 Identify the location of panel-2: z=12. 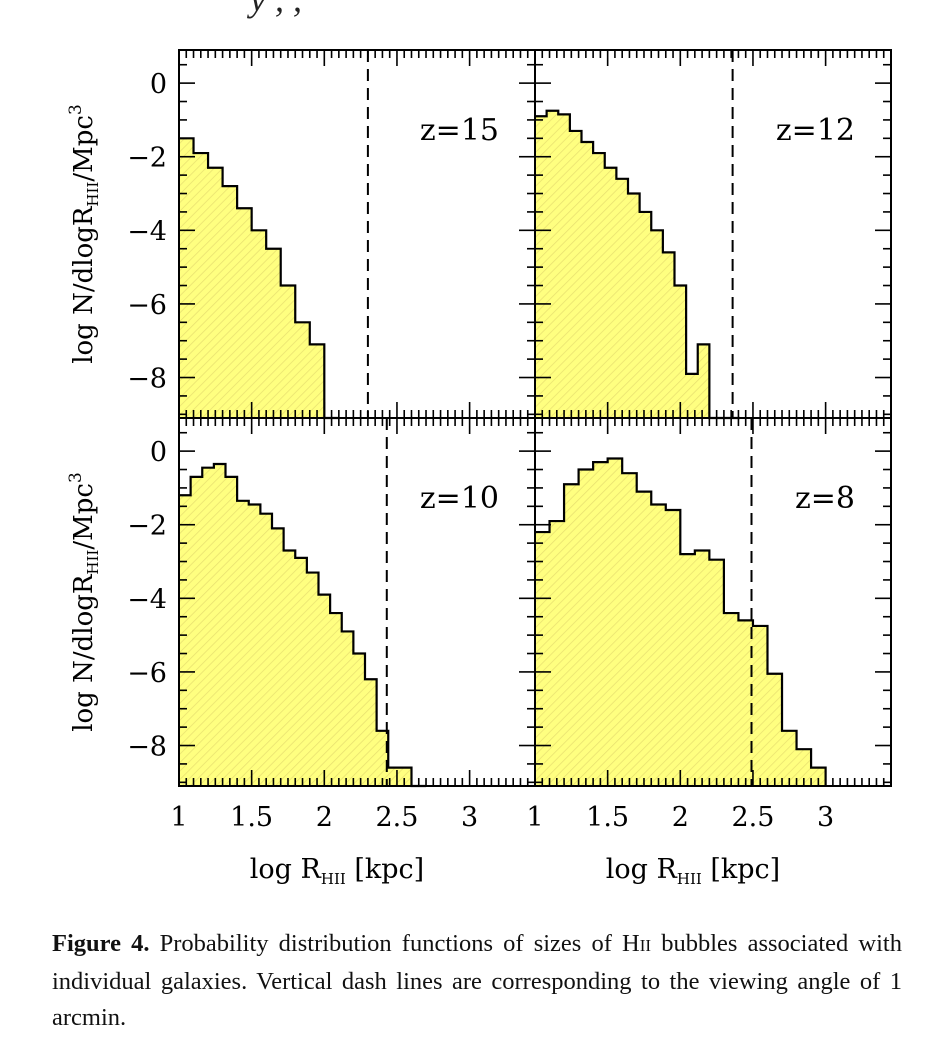
(713, 234).